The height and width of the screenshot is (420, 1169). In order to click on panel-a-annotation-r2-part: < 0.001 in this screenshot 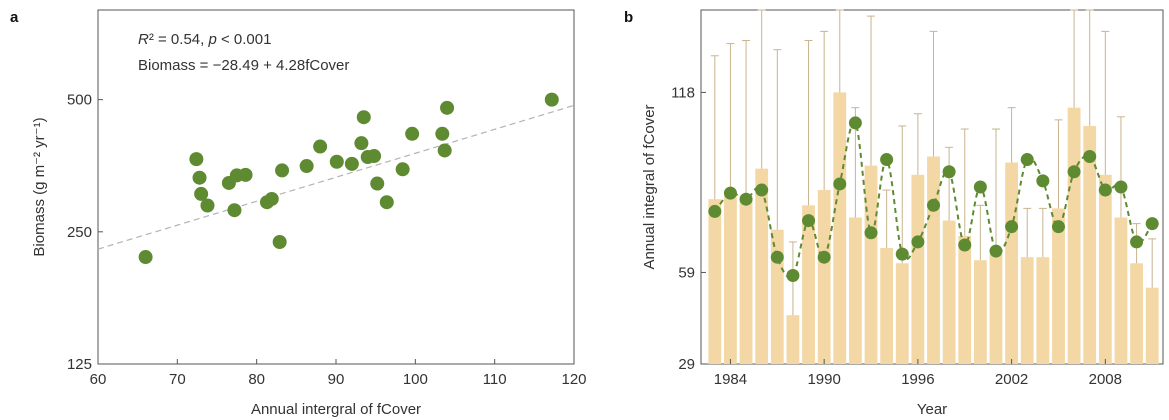, I will do `click(244, 39)`.